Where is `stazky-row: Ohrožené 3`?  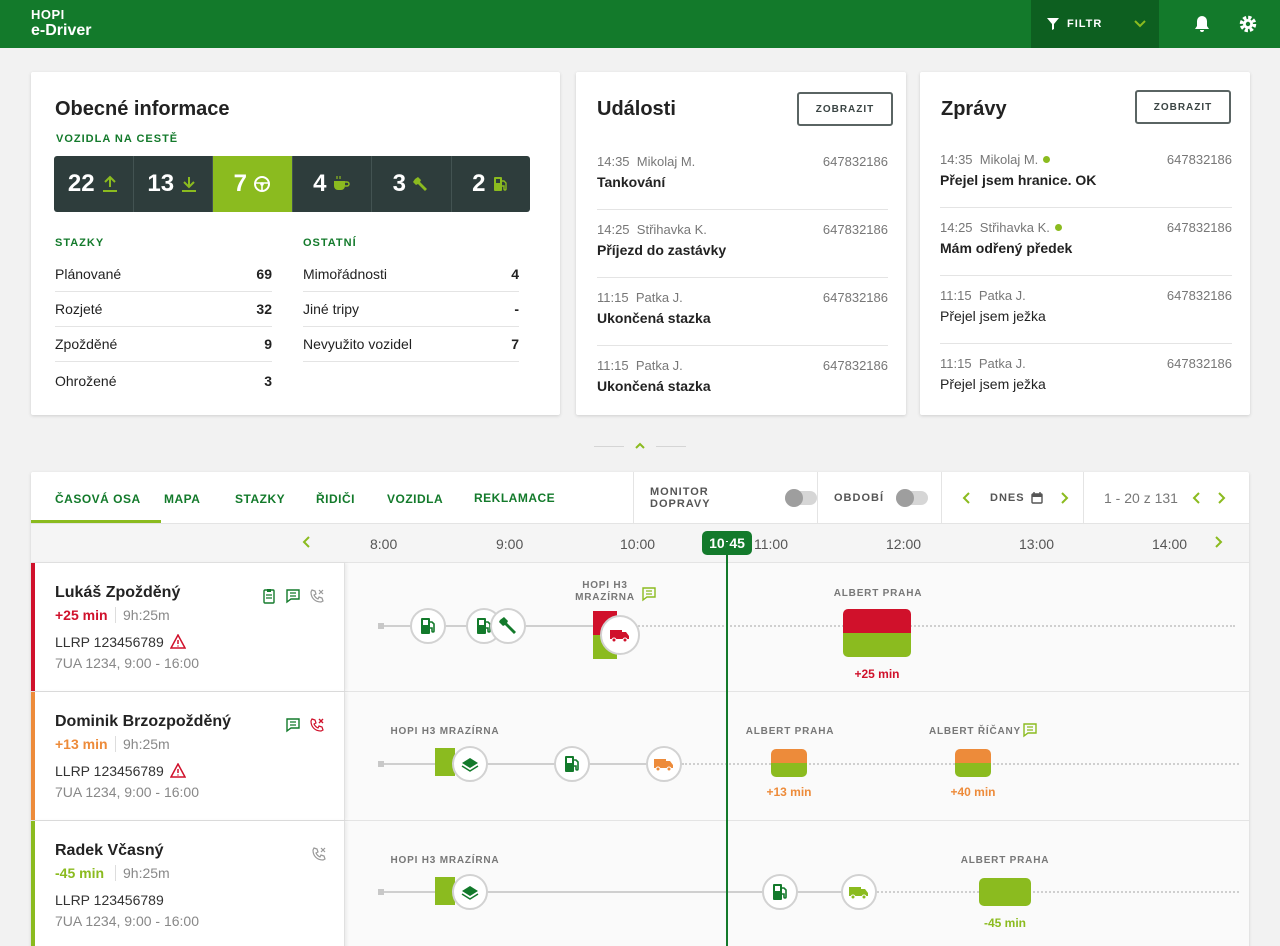
stazky-row: Ohrožené 3 is located at coordinates (163, 380).